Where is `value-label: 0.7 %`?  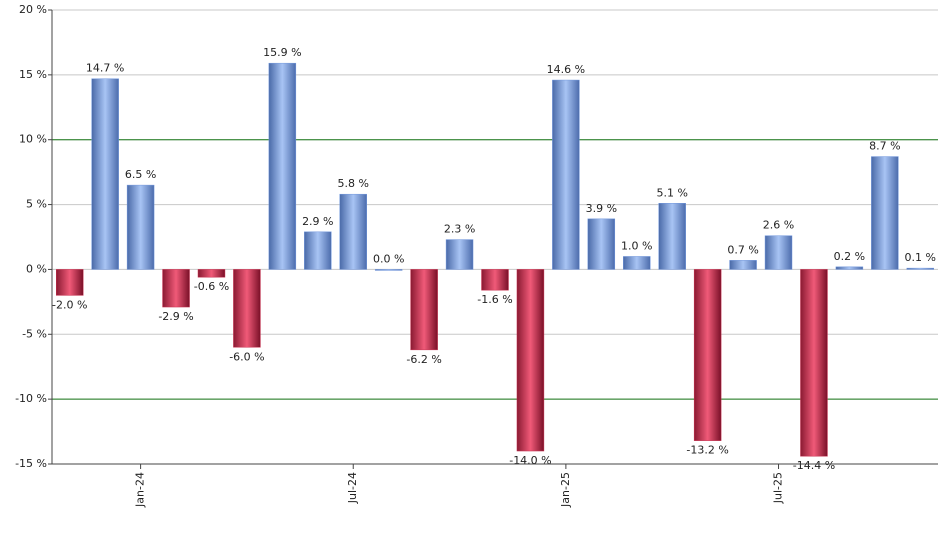
value-label: 0.7 % is located at coordinates (742, 249).